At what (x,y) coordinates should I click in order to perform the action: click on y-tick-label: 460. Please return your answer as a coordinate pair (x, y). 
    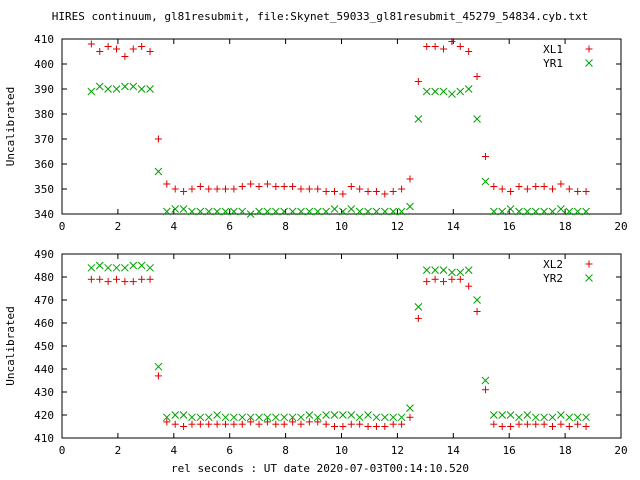
    Looking at the image, I should click on (44, 323).